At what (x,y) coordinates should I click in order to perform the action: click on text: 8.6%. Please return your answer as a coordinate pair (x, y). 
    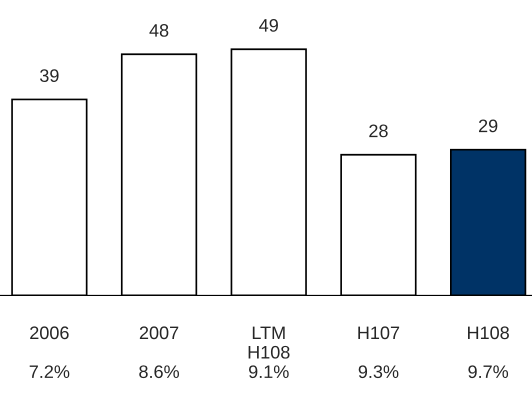
    Looking at the image, I should click on (159, 371).